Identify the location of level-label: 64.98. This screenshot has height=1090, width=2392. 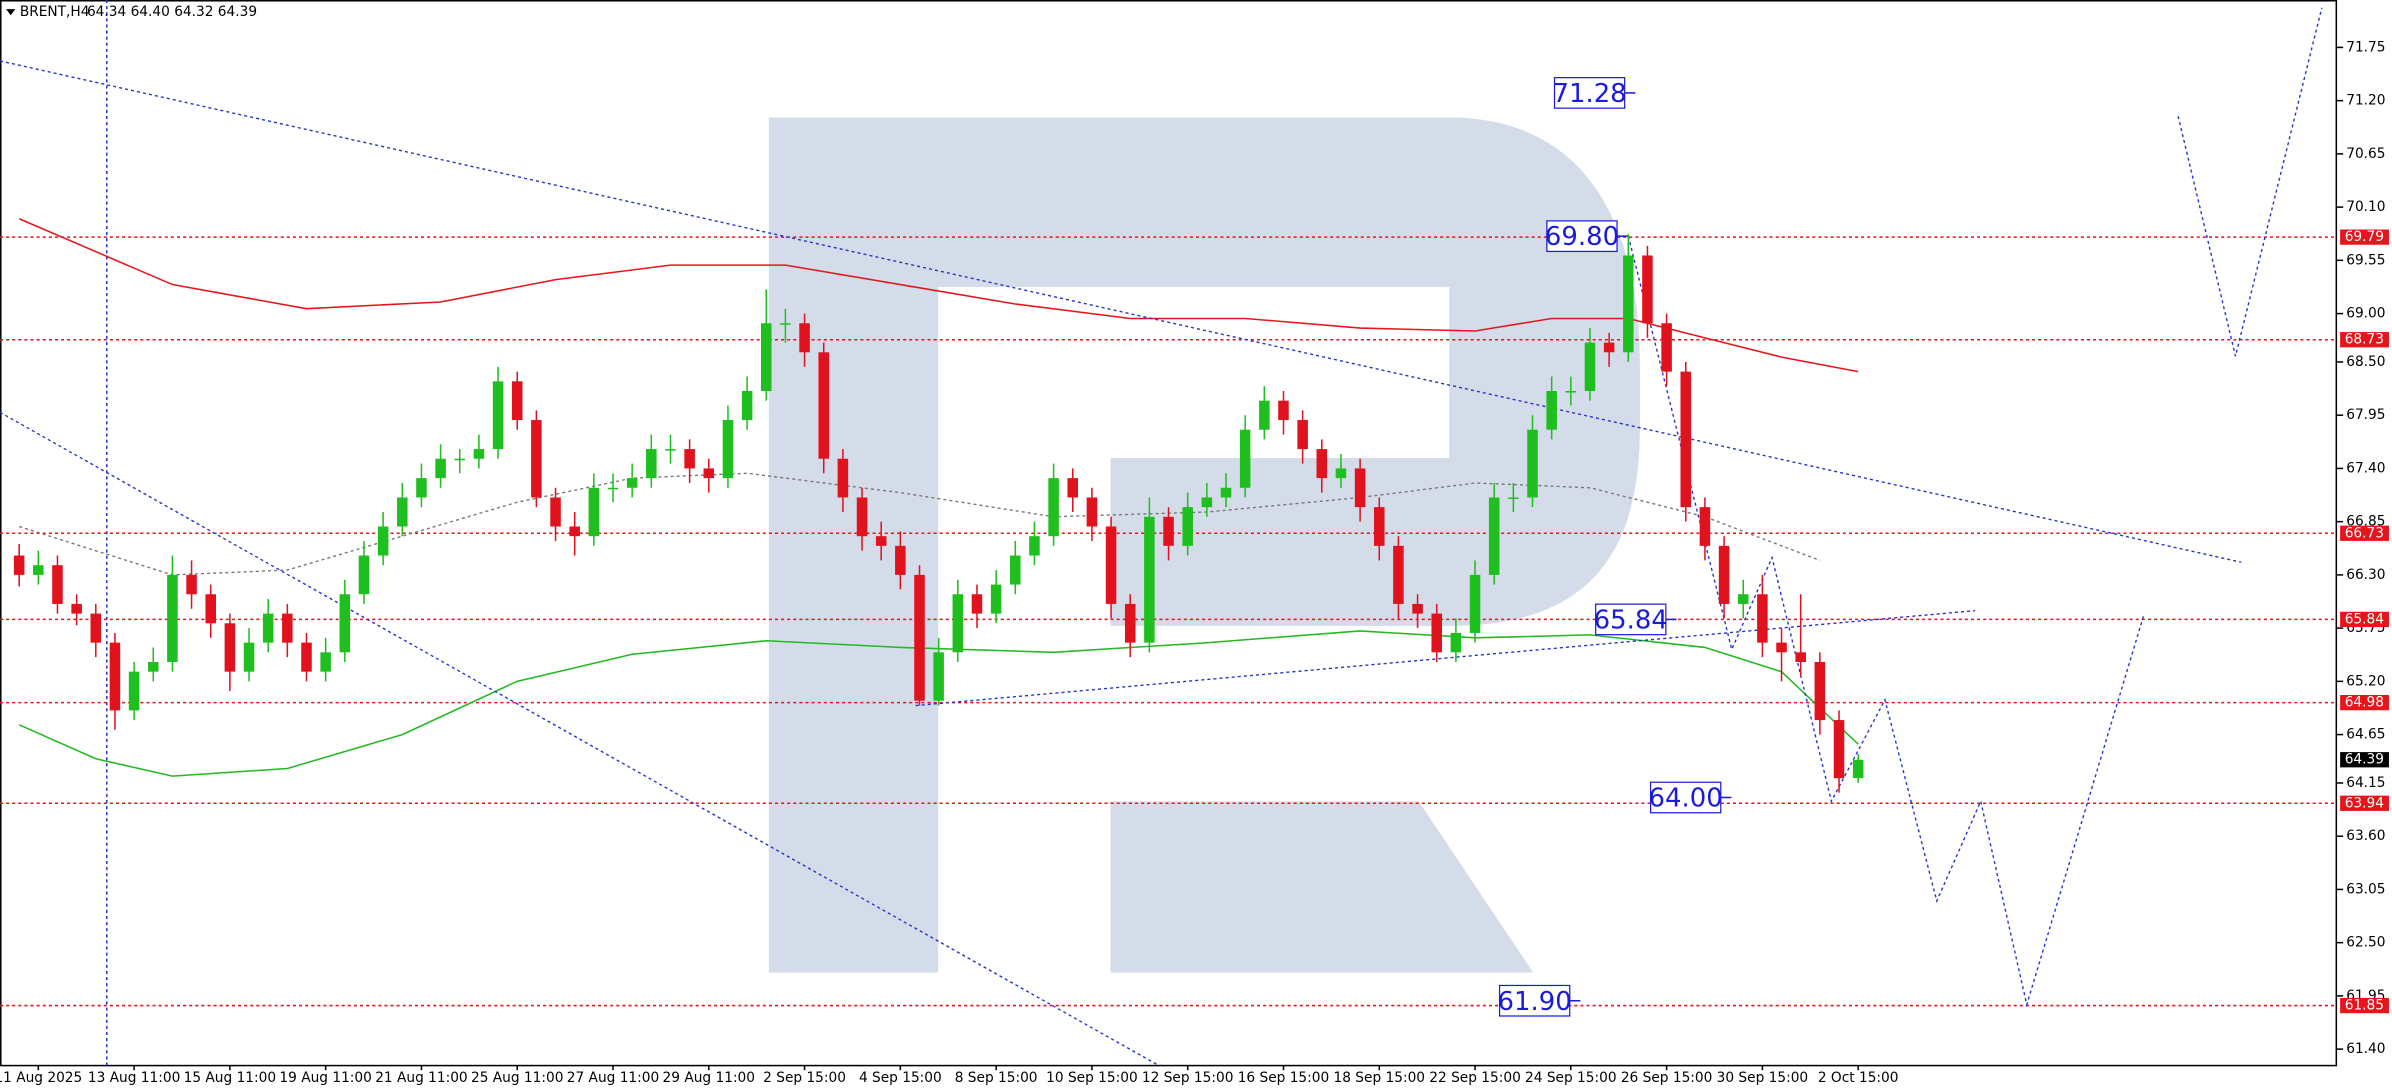
(2364, 703).